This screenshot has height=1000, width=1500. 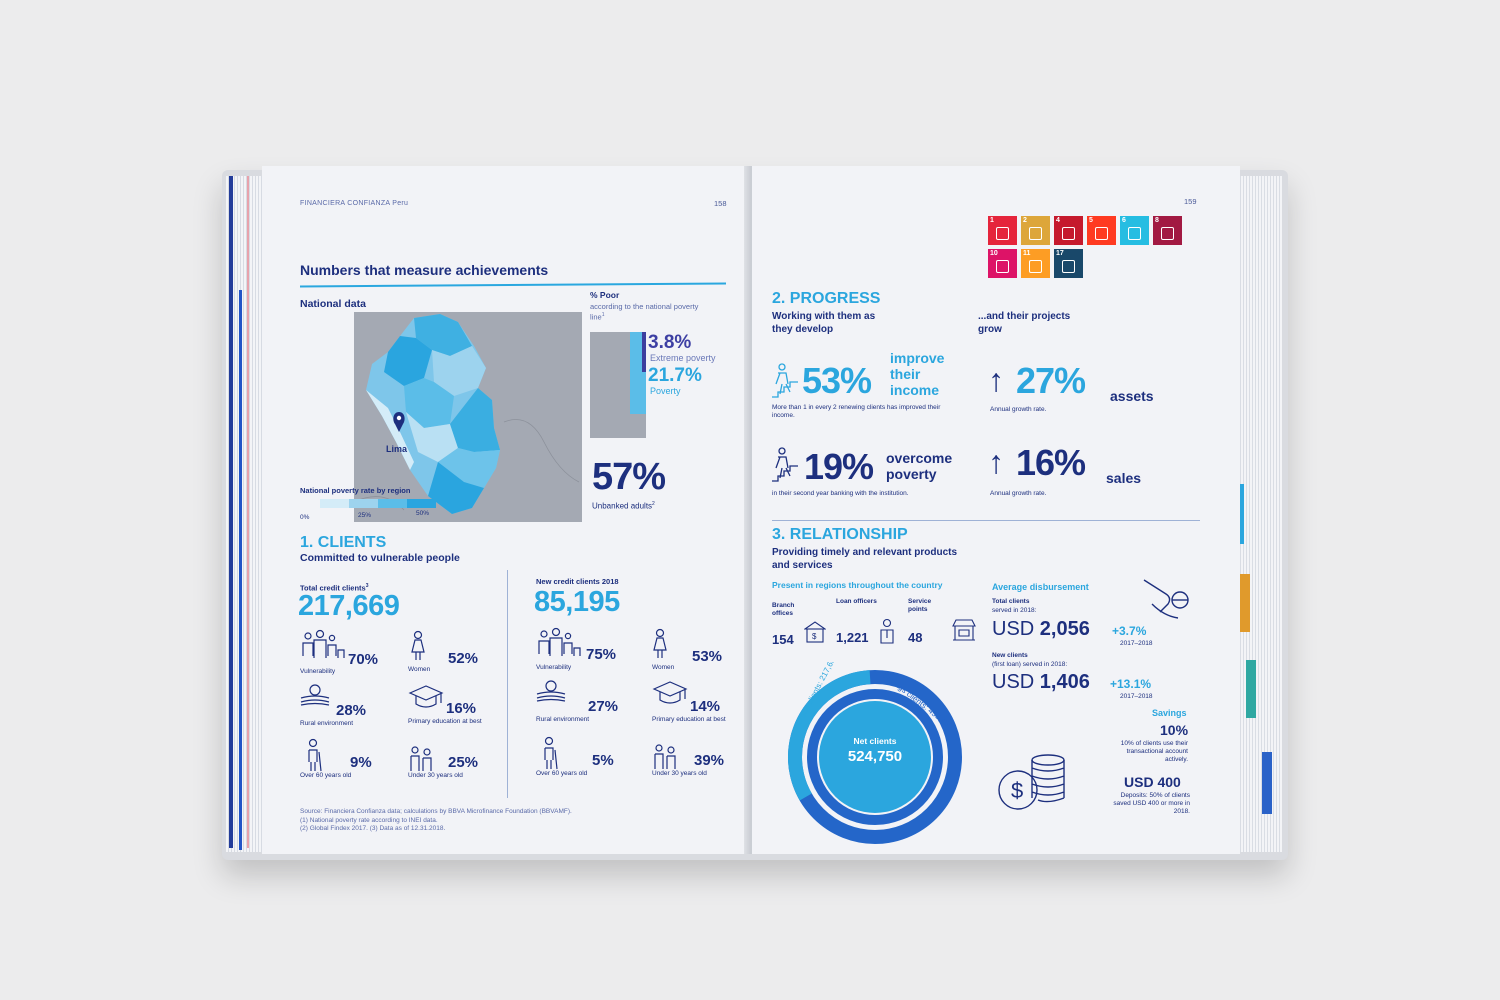 I want to click on section-tab, so click(x=1245, y=603).